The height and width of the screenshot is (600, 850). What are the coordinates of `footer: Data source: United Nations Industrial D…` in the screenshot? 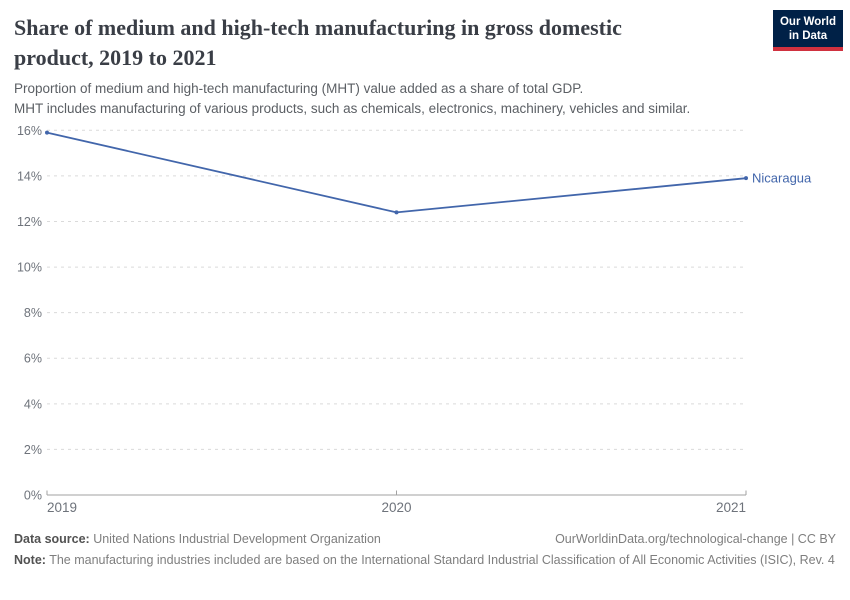 It's located at (425, 539).